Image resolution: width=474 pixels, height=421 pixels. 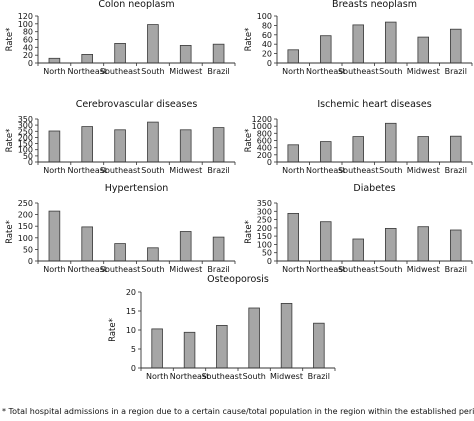 What do you see at coordinates (374, 188) in the screenshot?
I see `chart-title: Diabetes` at bounding box center [374, 188].